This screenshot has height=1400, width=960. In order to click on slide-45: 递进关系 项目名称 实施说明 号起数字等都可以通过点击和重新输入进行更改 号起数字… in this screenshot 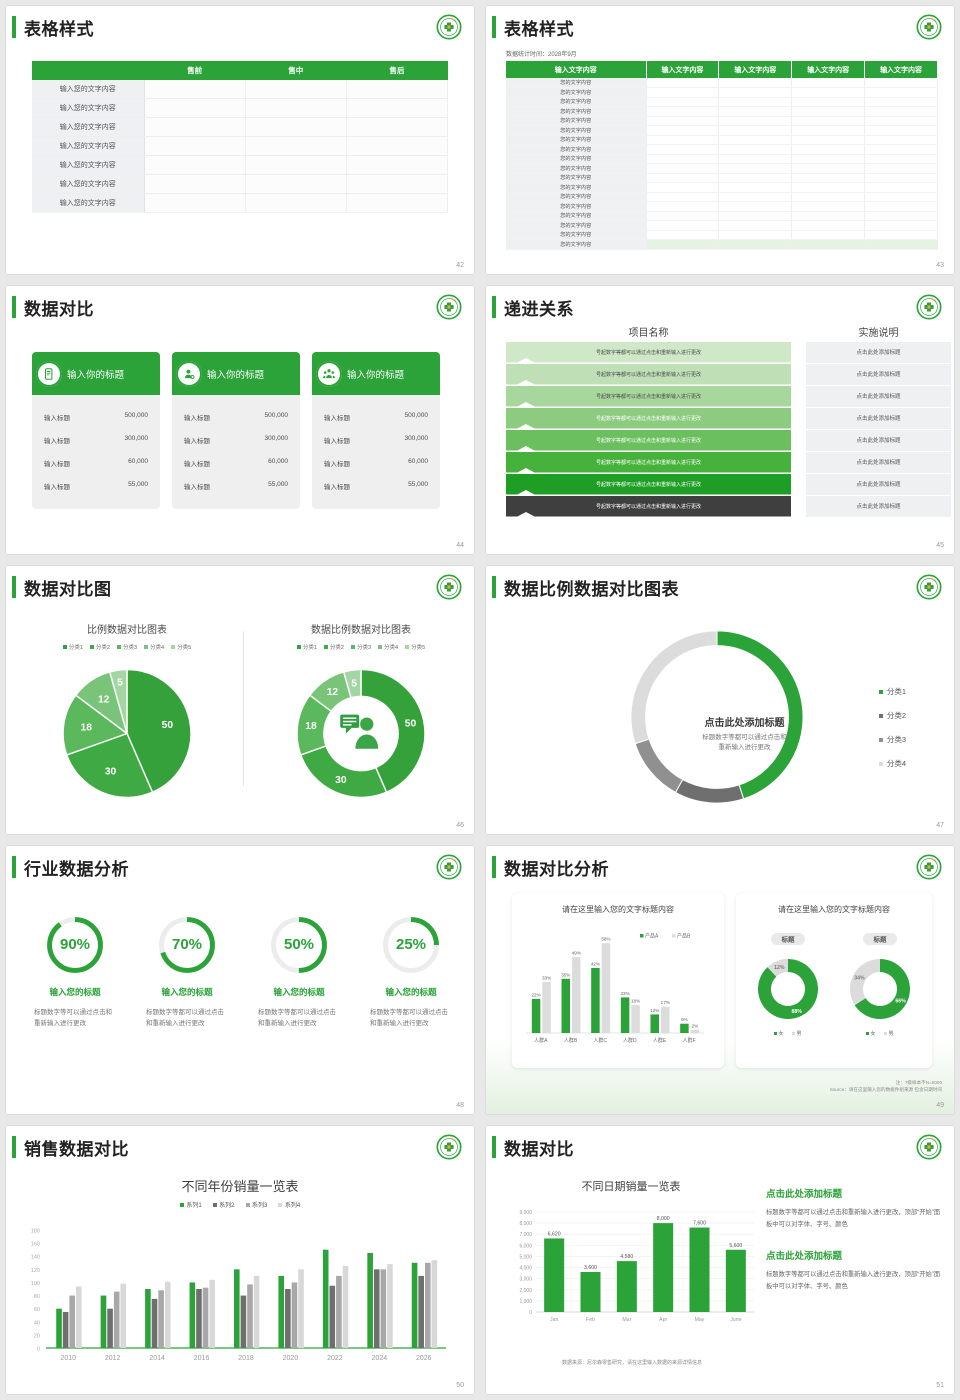, I will do `click(720, 420)`.